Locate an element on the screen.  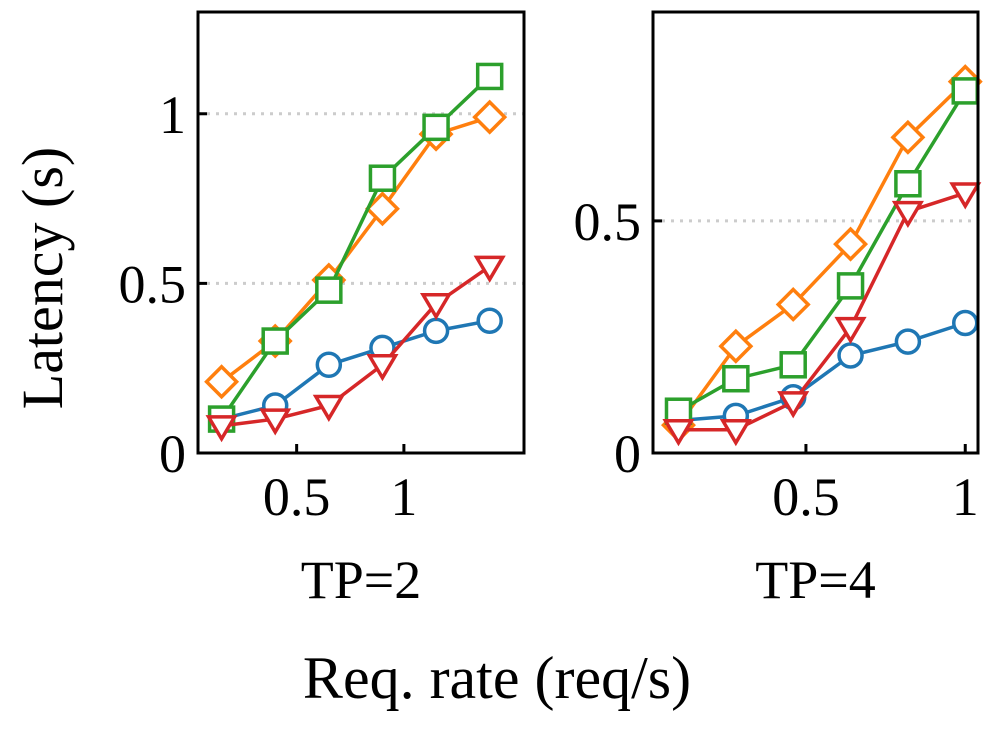
y-tick-label: 1 is located at coordinates (172, 115).